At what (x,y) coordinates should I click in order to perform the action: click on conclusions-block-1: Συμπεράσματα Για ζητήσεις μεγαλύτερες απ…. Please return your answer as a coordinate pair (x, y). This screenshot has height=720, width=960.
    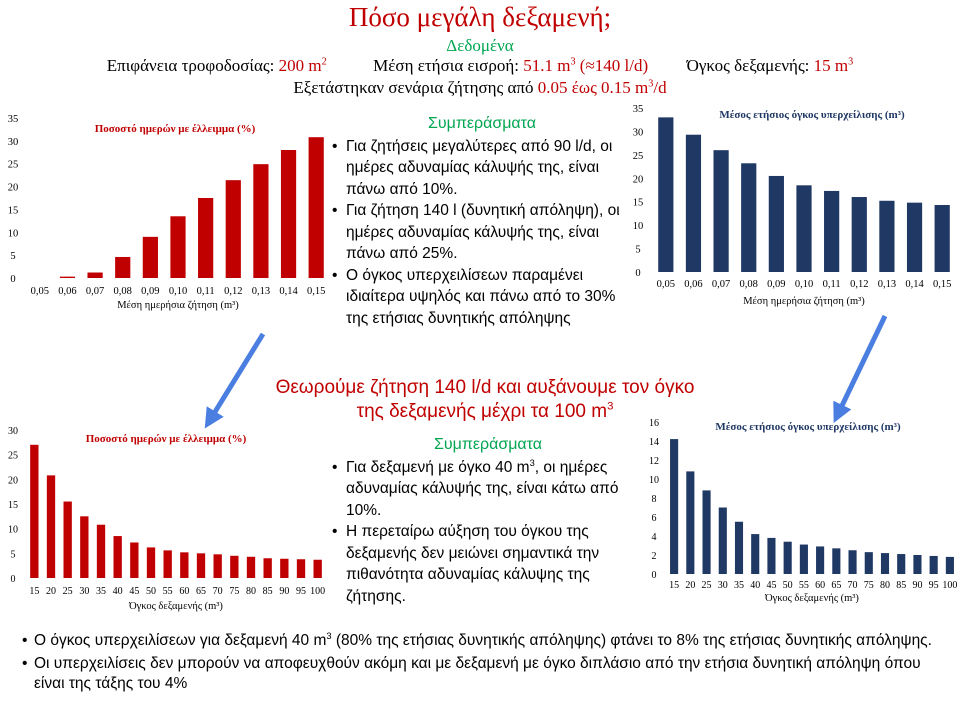
    Looking at the image, I should click on (482, 221).